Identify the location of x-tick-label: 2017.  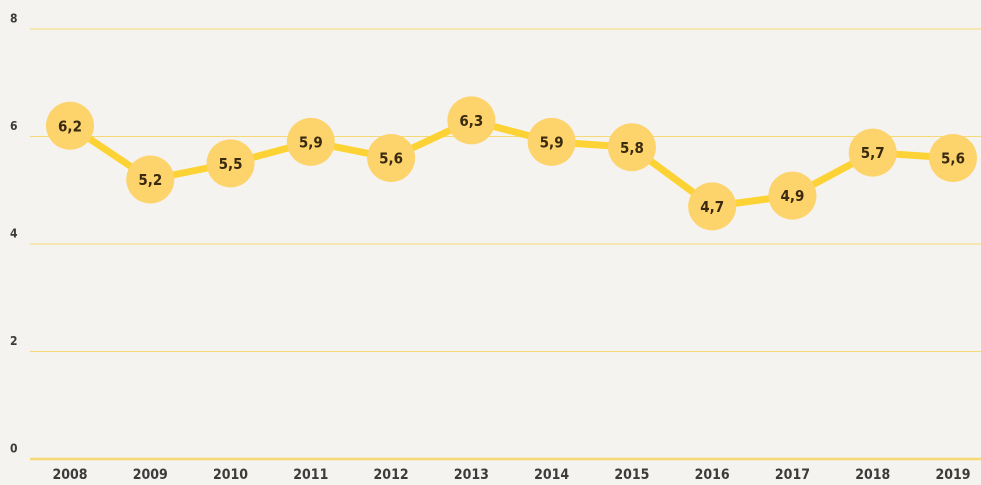
(792, 475).